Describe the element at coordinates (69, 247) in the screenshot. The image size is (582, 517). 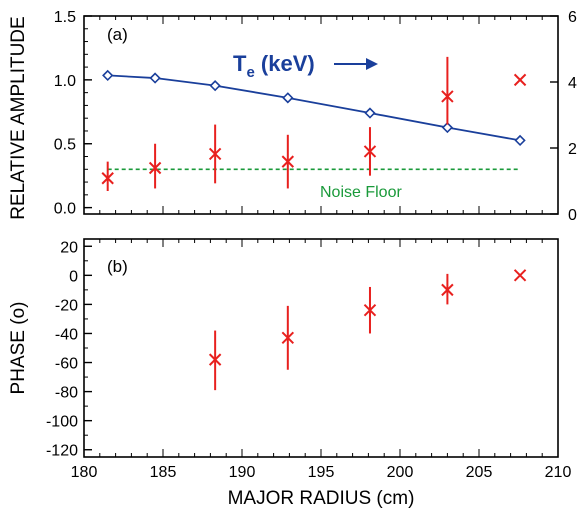
I see `y-tick-label: 20` at that location.